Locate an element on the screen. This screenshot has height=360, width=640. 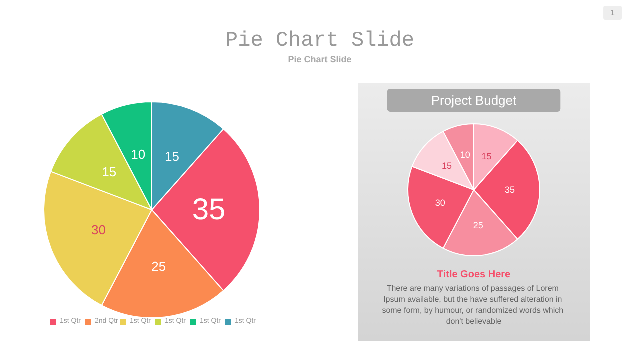
text: There are many variations of passages of Lorem Ipsum available, but the have suffered alteration in some form, by humour, or randomized words which don't believable is located at coordinates (474, 305).